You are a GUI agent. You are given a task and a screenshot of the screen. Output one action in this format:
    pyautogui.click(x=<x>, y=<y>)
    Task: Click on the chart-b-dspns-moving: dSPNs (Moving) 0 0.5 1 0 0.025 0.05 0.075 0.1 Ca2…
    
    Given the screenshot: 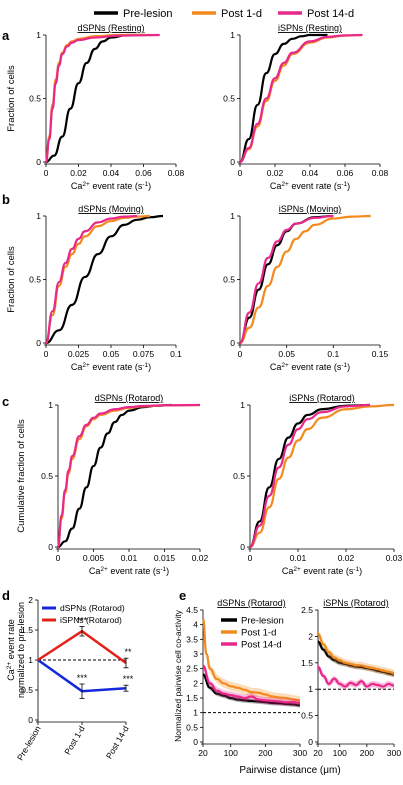 What is the action you would take?
    pyautogui.click(x=94, y=288)
    